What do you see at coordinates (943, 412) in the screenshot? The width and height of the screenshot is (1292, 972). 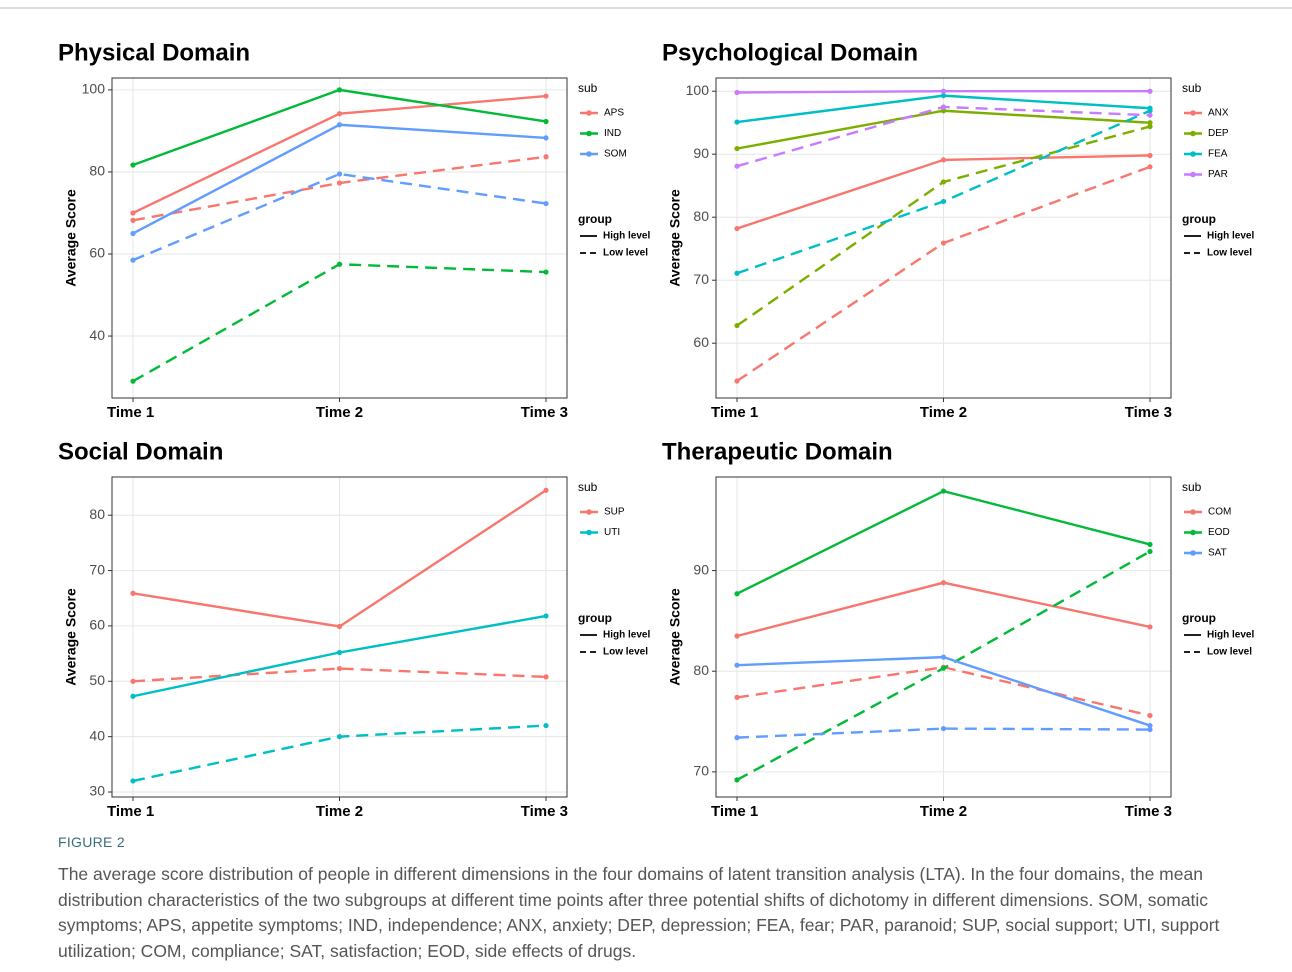 I see `x-tick-label: Time 2` at bounding box center [943, 412].